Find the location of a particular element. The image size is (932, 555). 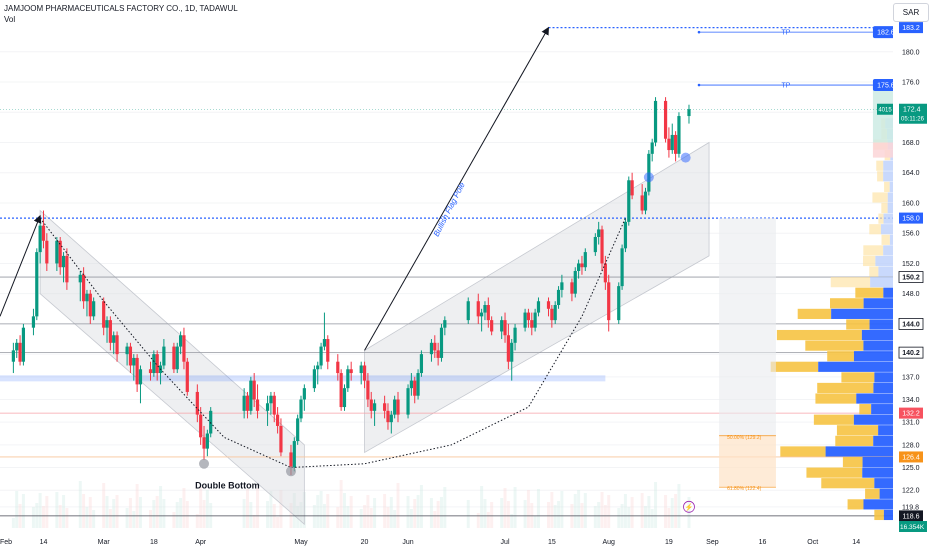

time-tick-label: 19 is located at coordinates (669, 542).